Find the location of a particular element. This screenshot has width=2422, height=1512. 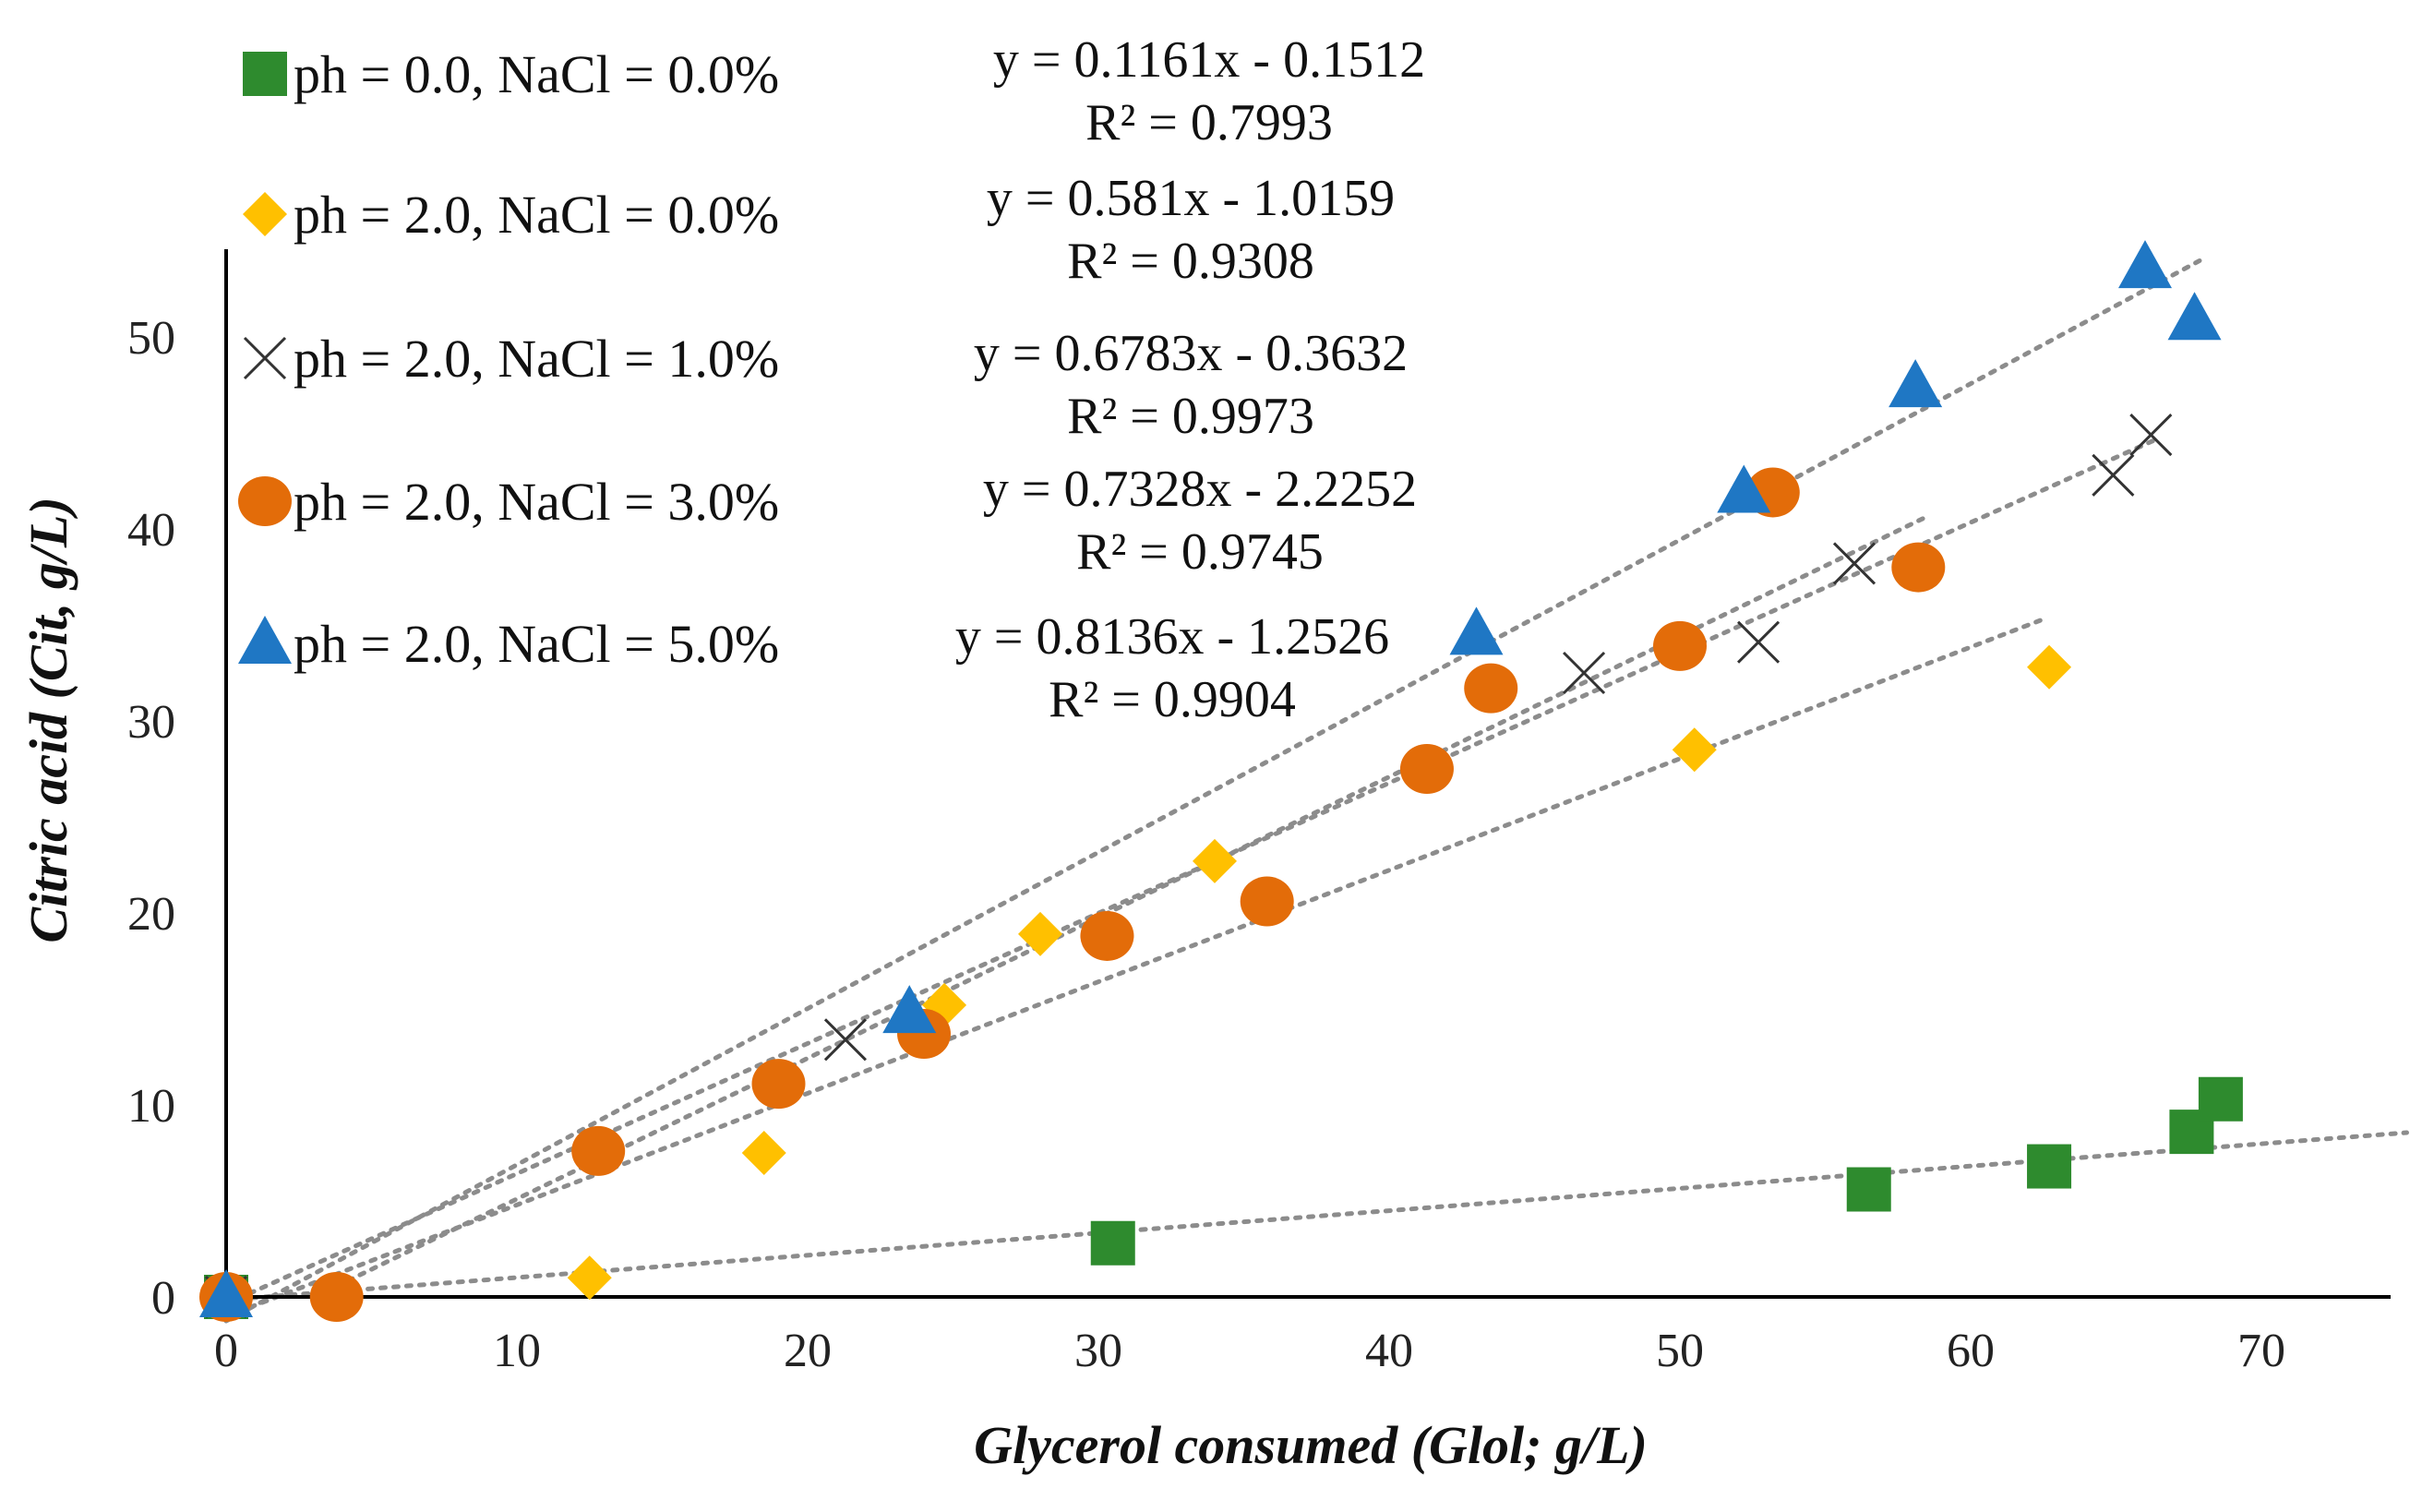

y-tick-label: 10 is located at coordinates (151, 1106).